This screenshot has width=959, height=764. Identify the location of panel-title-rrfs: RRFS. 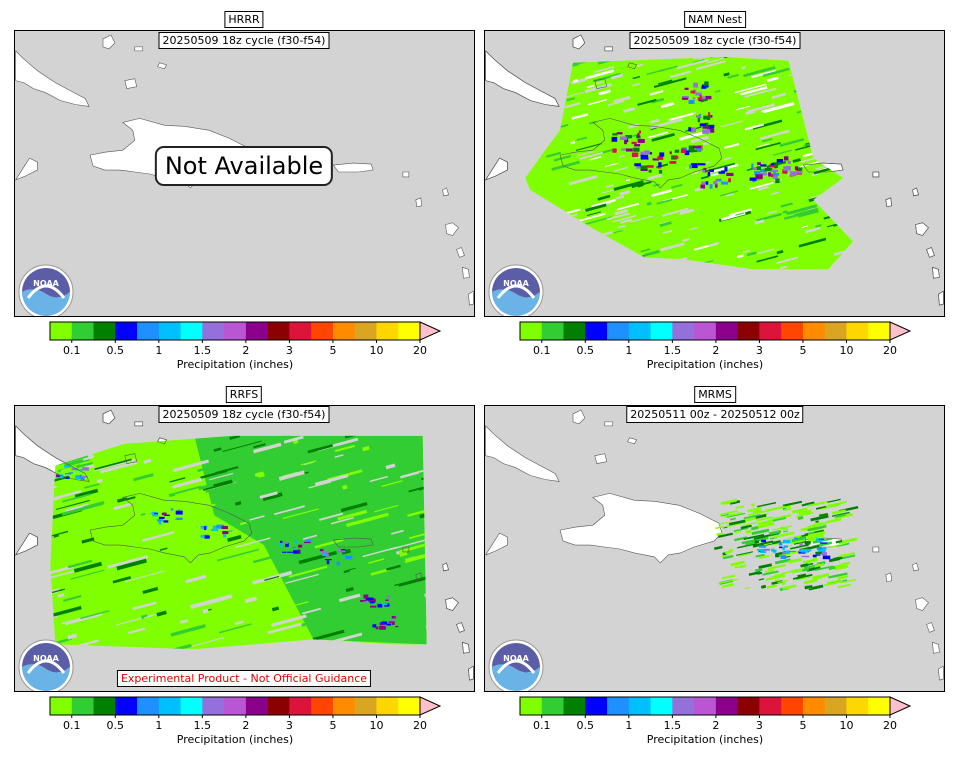
(244, 394).